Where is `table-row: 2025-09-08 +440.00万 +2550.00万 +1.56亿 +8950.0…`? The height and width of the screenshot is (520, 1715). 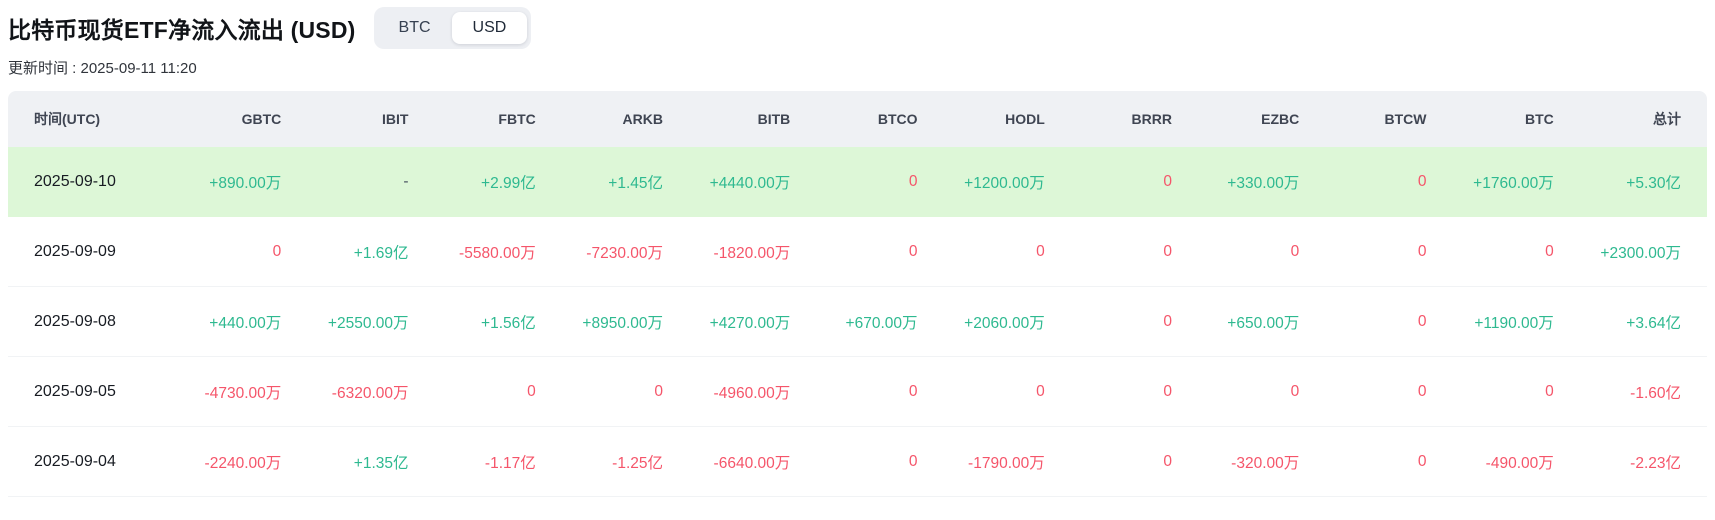
table-row: 2025-09-08 +440.00万 +2550.00万 +1.56亿 +8950.0… is located at coordinates (857, 322).